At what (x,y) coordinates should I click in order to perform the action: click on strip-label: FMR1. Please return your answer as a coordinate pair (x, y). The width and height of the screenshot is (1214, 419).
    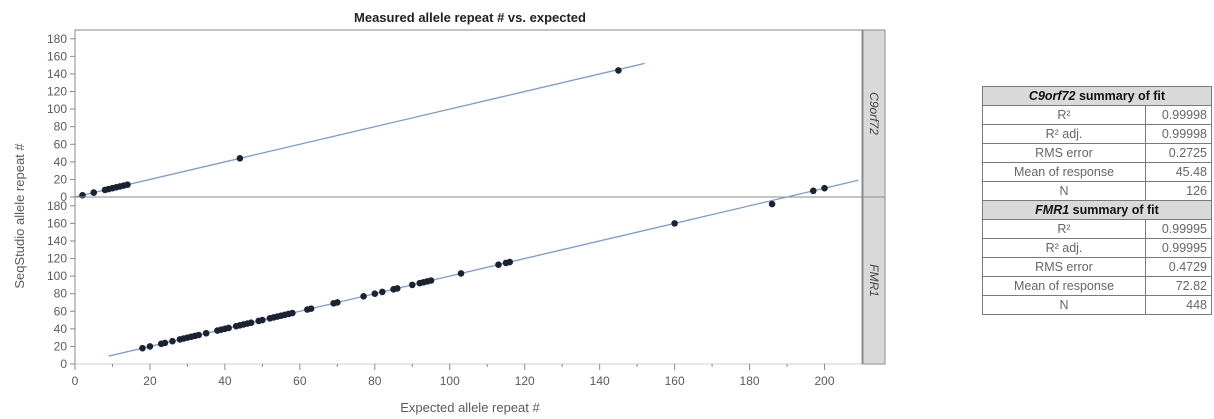
    Looking at the image, I should click on (874, 280).